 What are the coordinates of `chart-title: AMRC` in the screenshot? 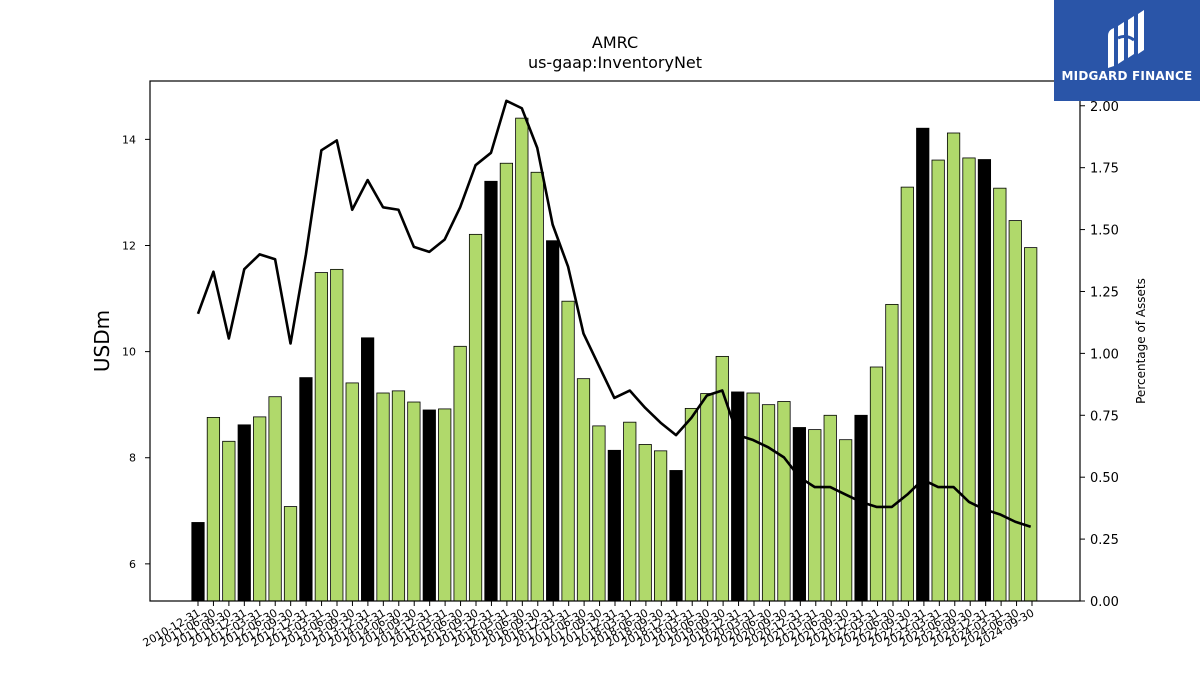 It's located at (615, 42).